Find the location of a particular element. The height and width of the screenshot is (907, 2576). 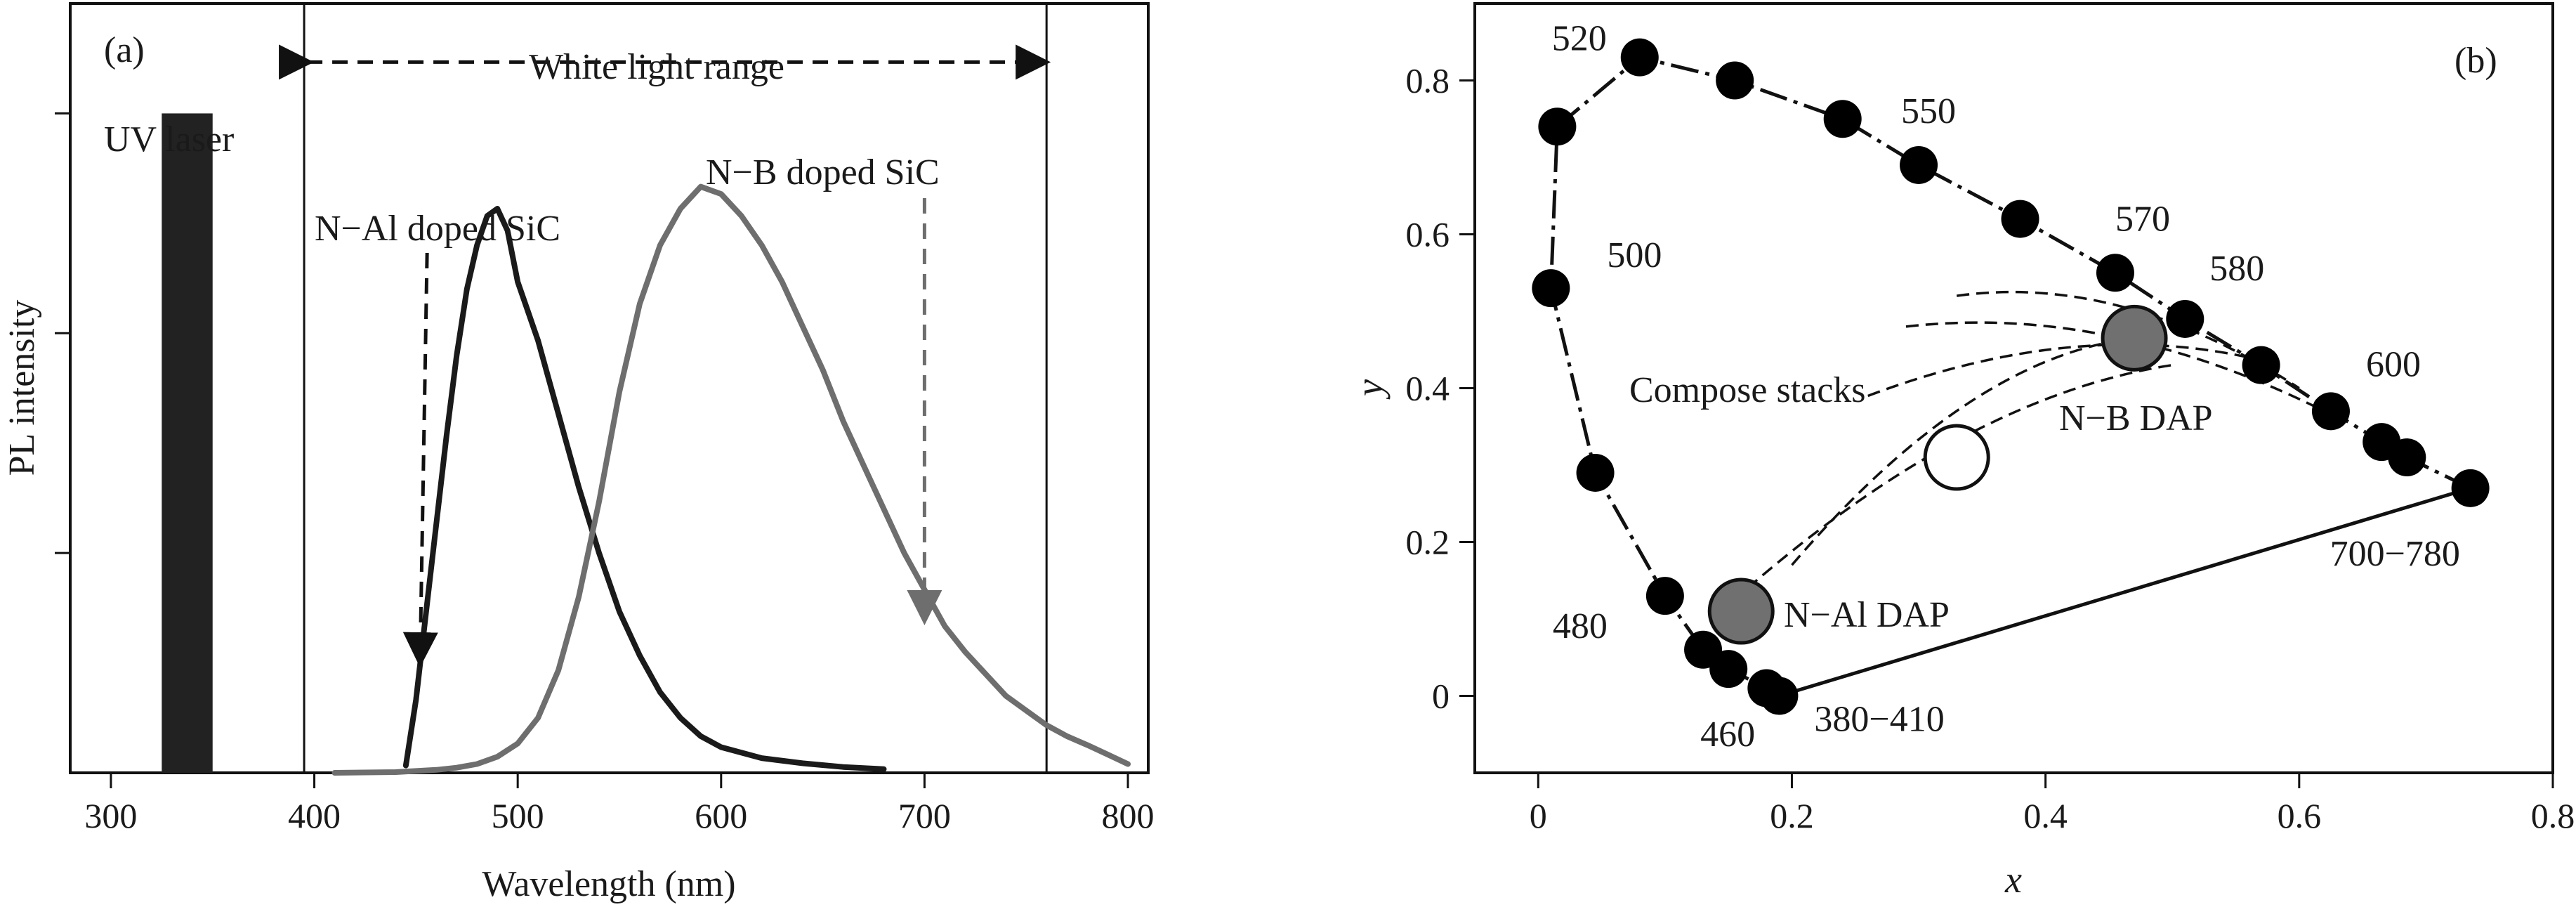

n-b-dap-label: N−B DAP is located at coordinates (2136, 418).